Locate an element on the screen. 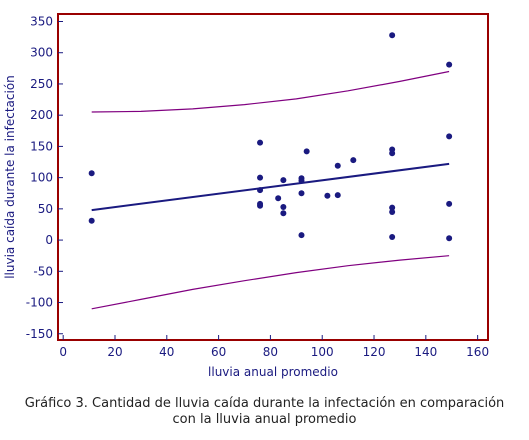 The image size is (529, 440). x-tick-label: 140 is located at coordinates (425, 352).